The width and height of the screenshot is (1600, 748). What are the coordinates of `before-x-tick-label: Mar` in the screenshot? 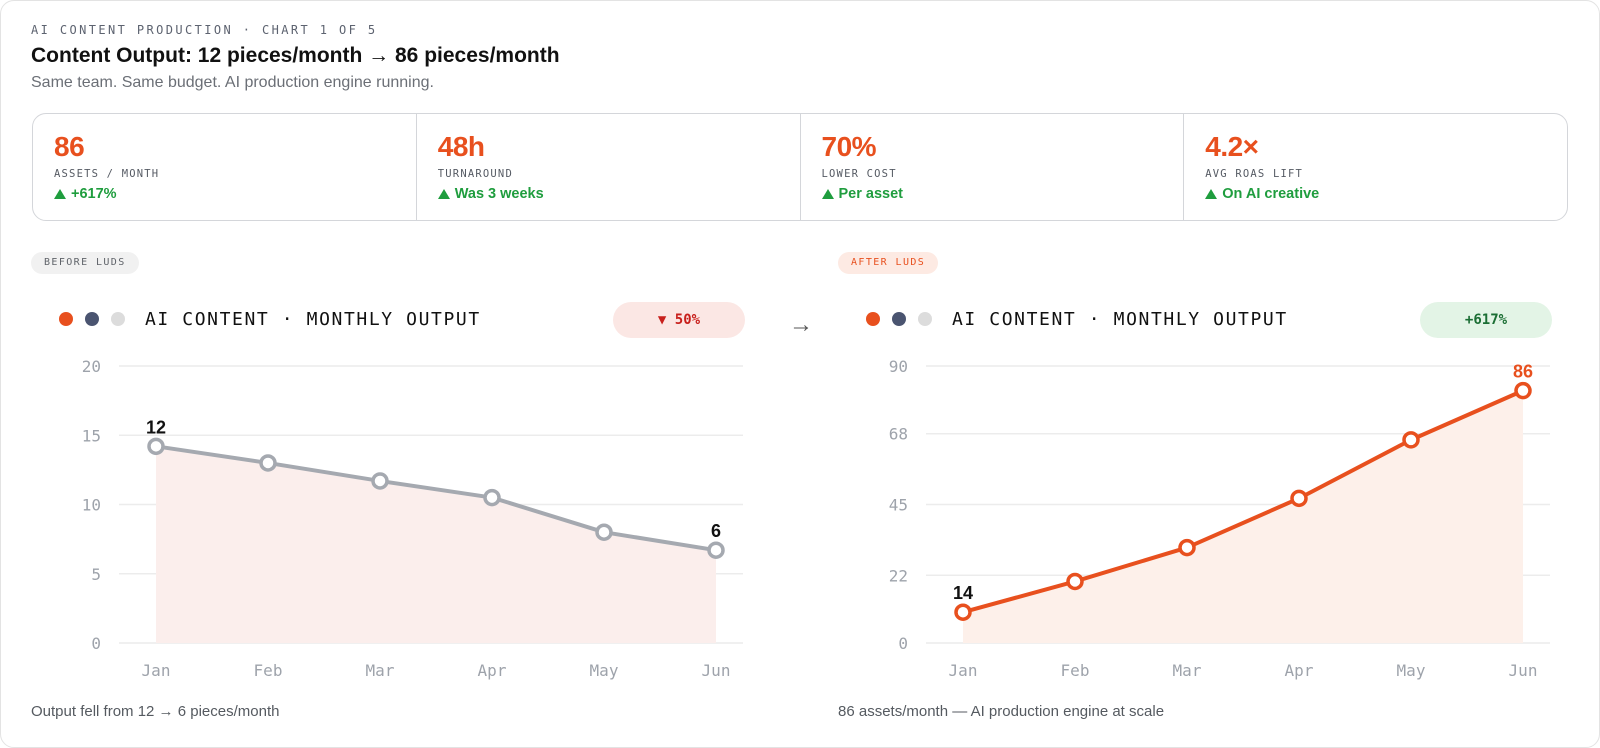 It's located at (380, 670).